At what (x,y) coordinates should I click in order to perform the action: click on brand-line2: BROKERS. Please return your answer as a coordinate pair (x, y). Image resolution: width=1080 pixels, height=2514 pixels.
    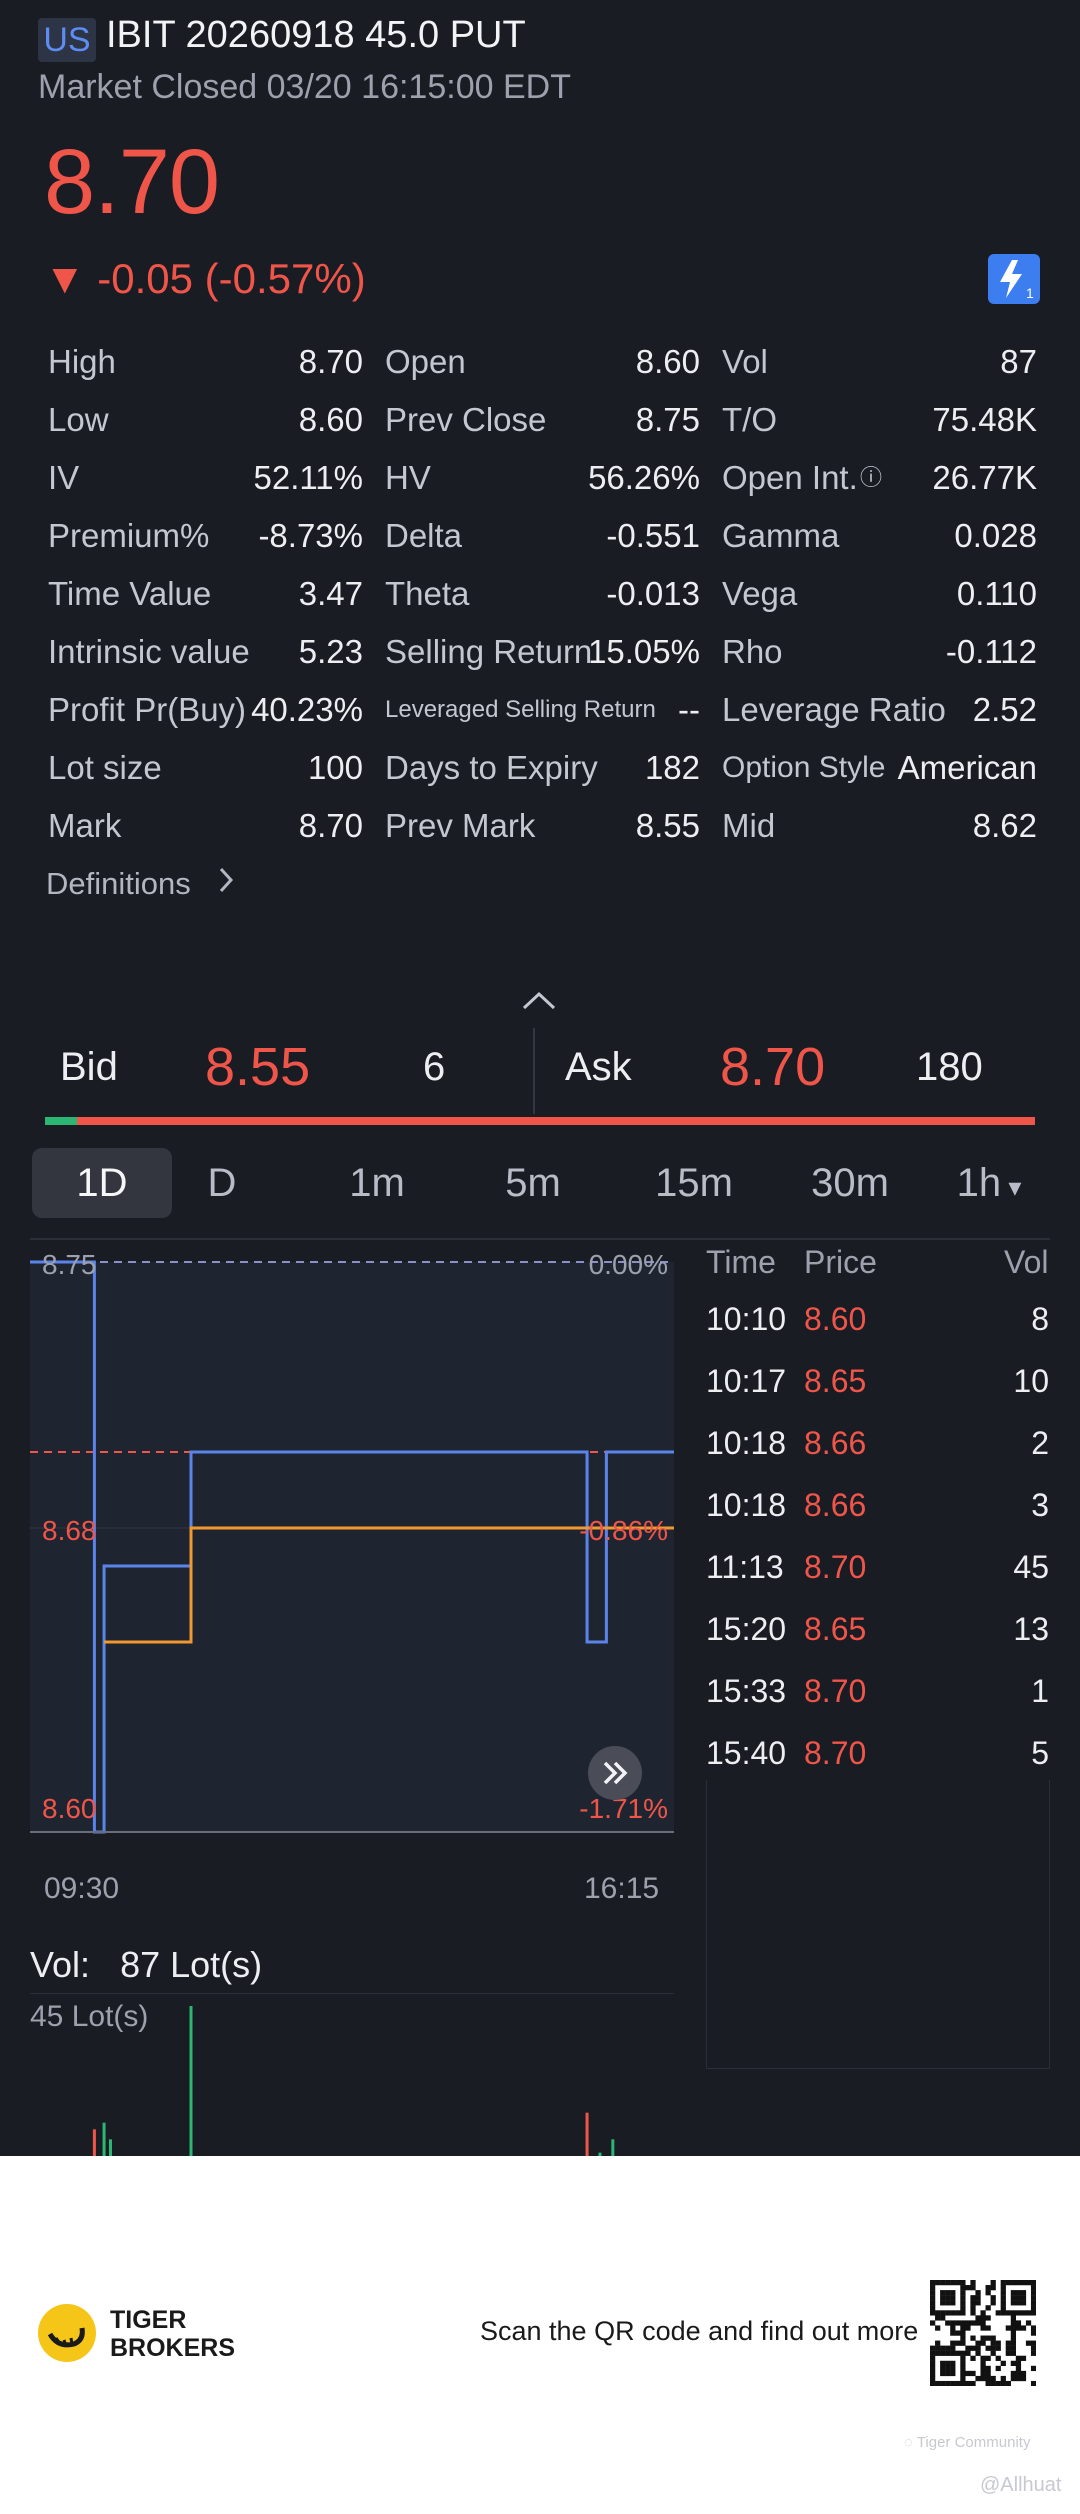
    Looking at the image, I should click on (173, 2348).